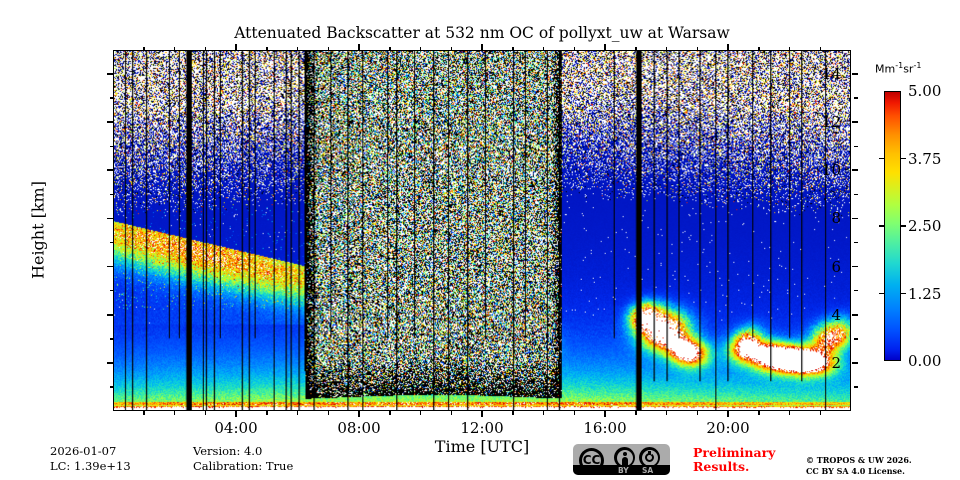 The image size is (960, 480). Describe the element at coordinates (38, 230) in the screenshot. I see `y-axis-title: Height [km]` at that location.